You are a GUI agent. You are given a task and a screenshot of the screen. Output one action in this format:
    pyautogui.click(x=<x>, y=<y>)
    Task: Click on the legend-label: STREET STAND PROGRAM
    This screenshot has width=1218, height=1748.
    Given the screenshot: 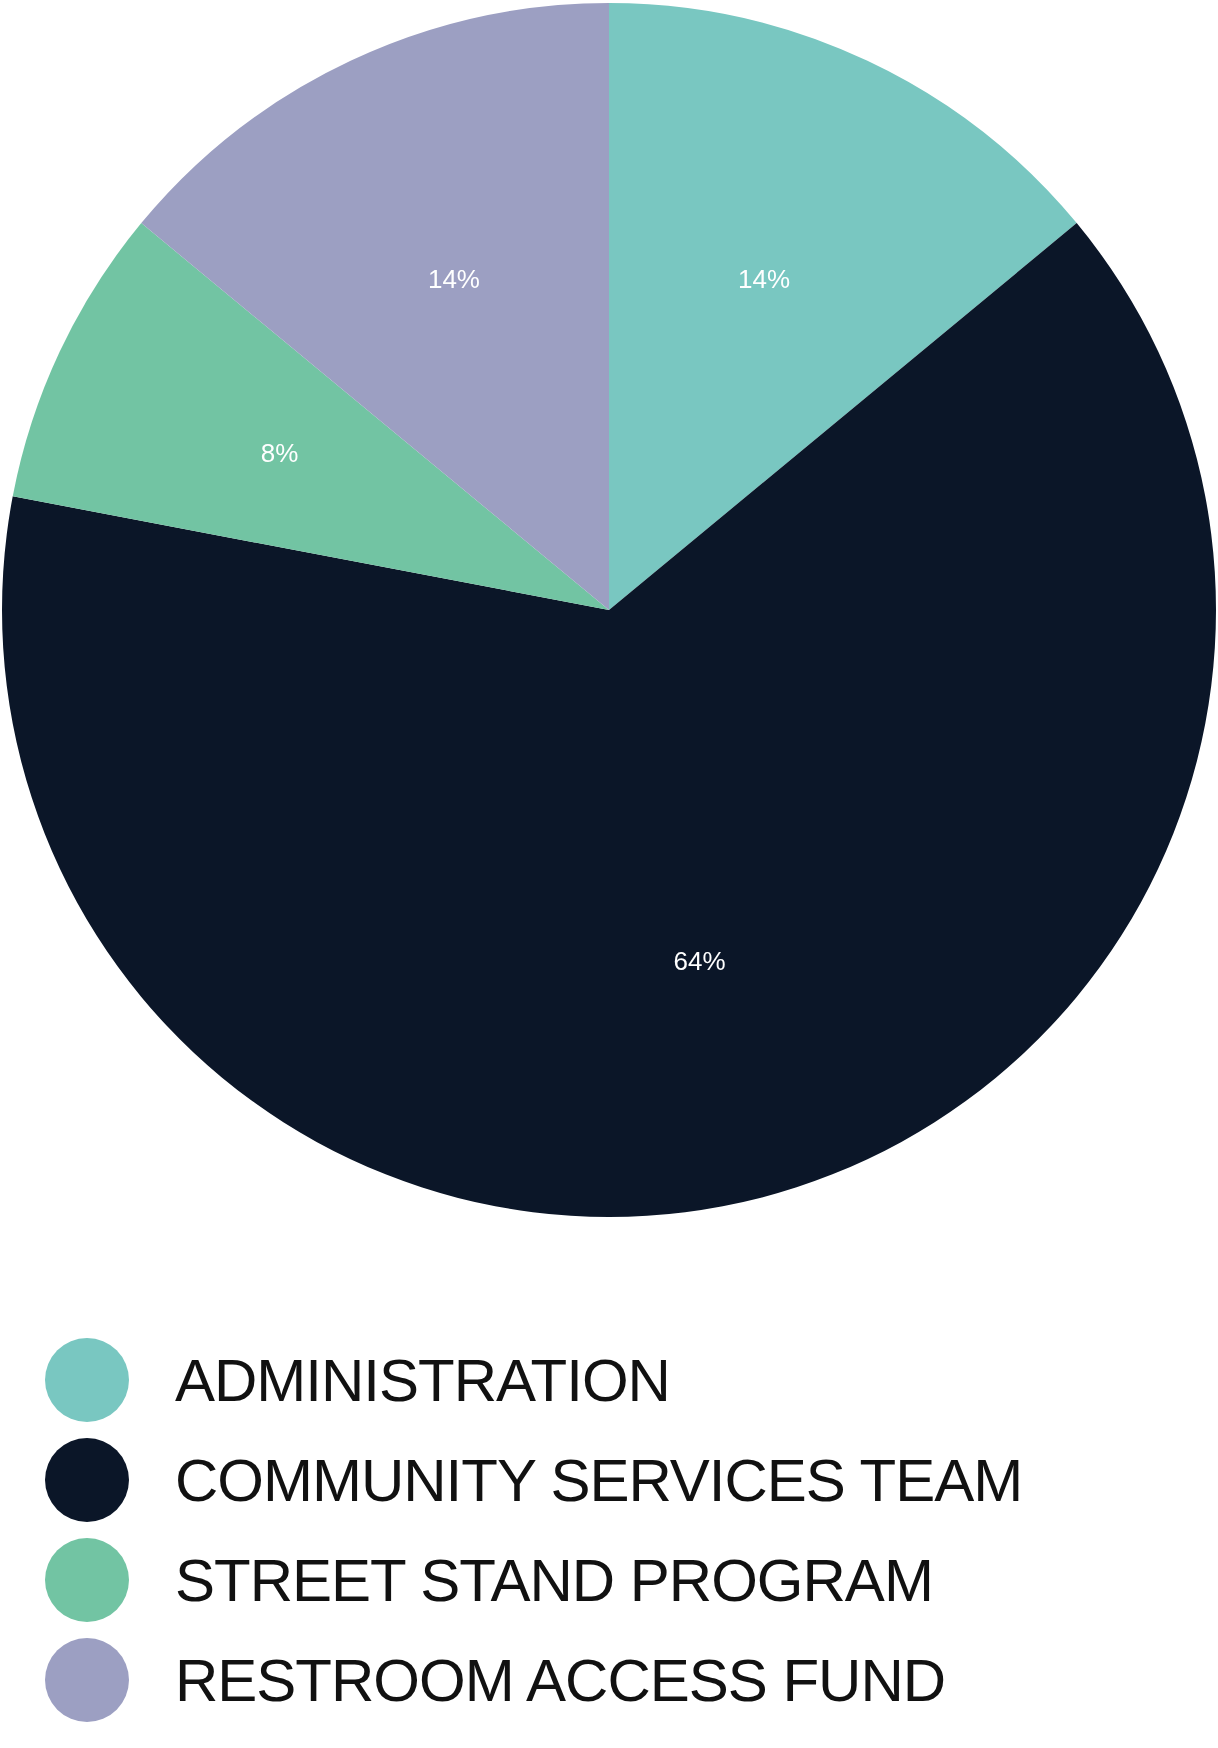 What is the action you would take?
    pyautogui.click(x=554, y=1580)
    